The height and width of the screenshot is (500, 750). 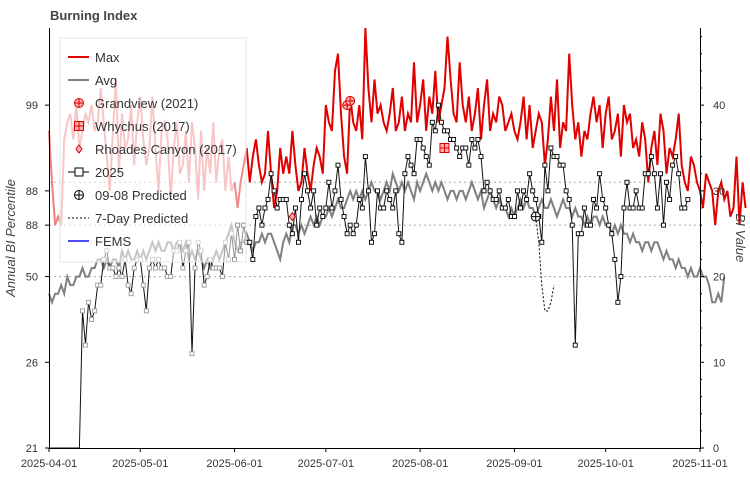 What do you see at coordinates (719, 278) in the screenshot?
I see `right-tick-label: 20` at bounding box center [719, 278].